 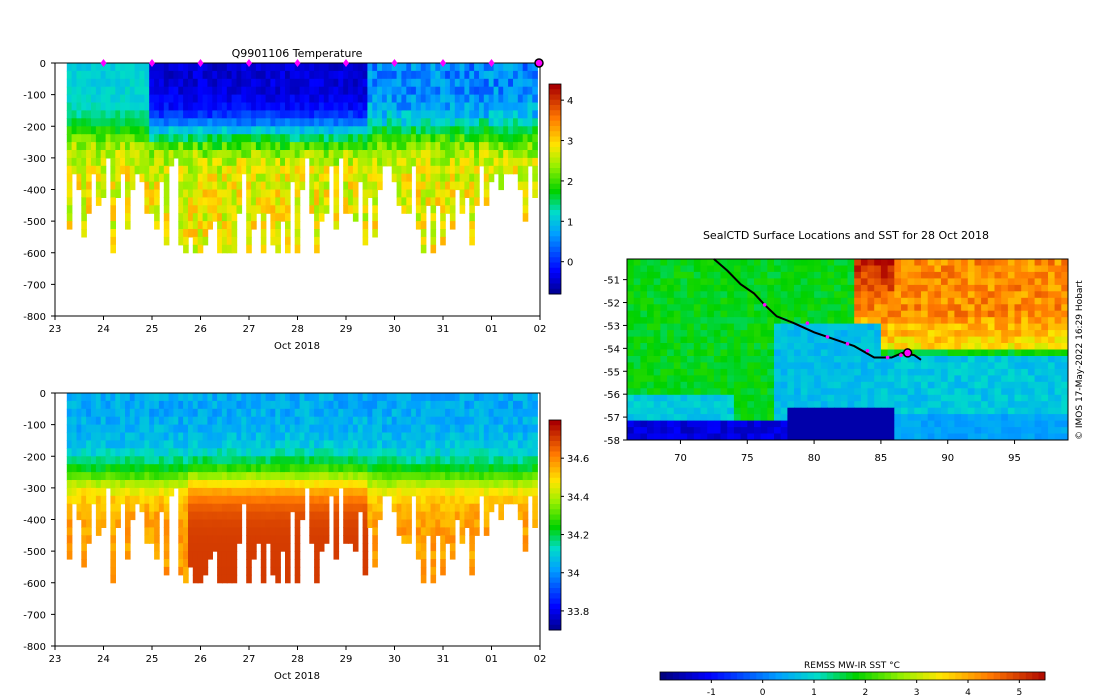 I want to click on temperature-colorbar-tick-label: 0, so click(x=570, y=263).